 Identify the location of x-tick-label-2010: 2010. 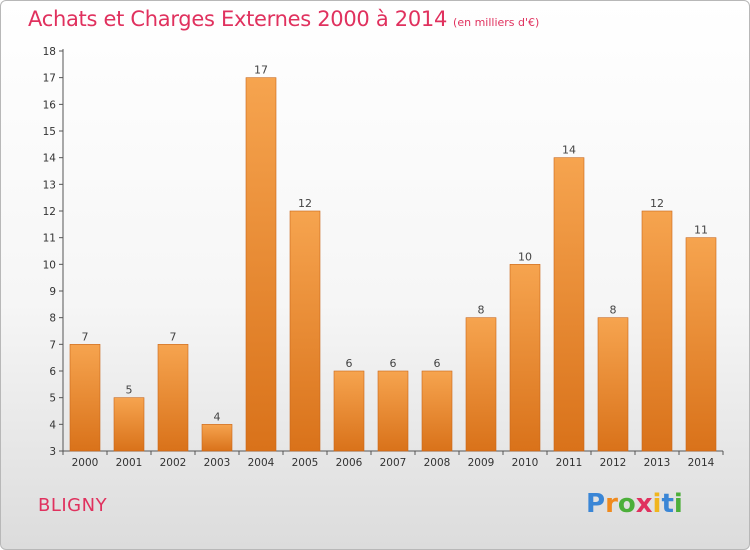
(525, 463).